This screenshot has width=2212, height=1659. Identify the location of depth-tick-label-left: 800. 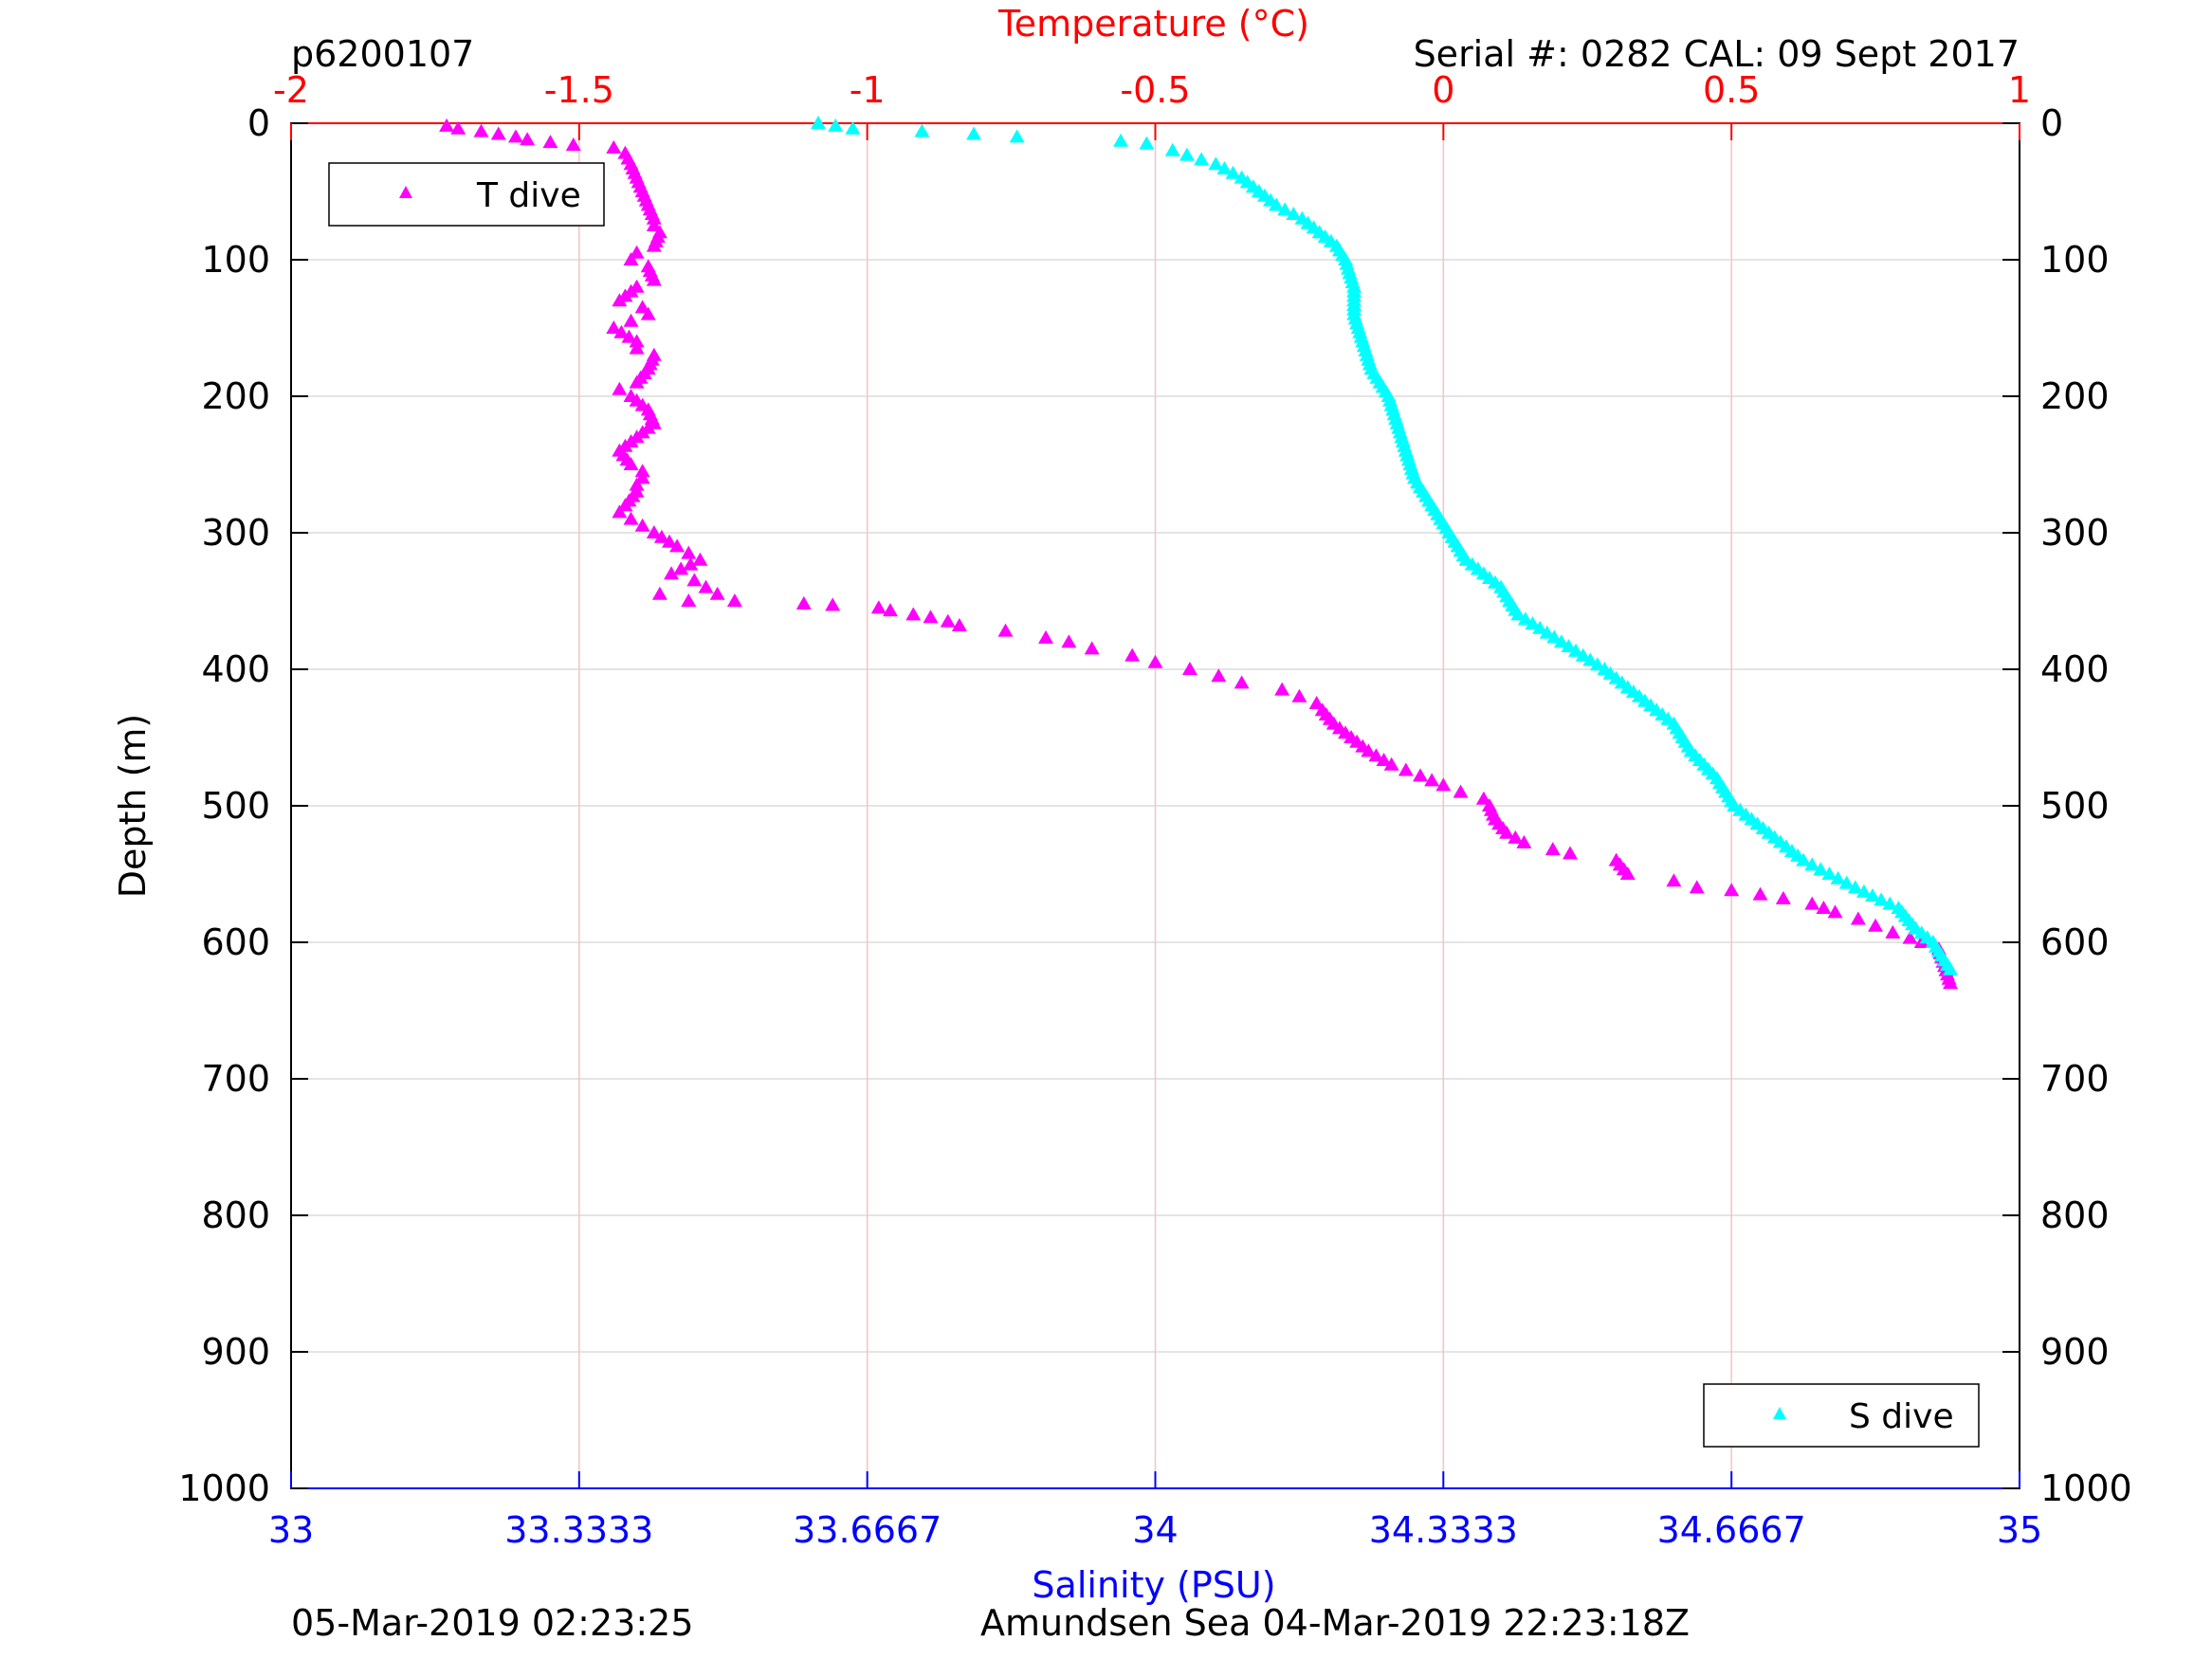
(235, 1215).